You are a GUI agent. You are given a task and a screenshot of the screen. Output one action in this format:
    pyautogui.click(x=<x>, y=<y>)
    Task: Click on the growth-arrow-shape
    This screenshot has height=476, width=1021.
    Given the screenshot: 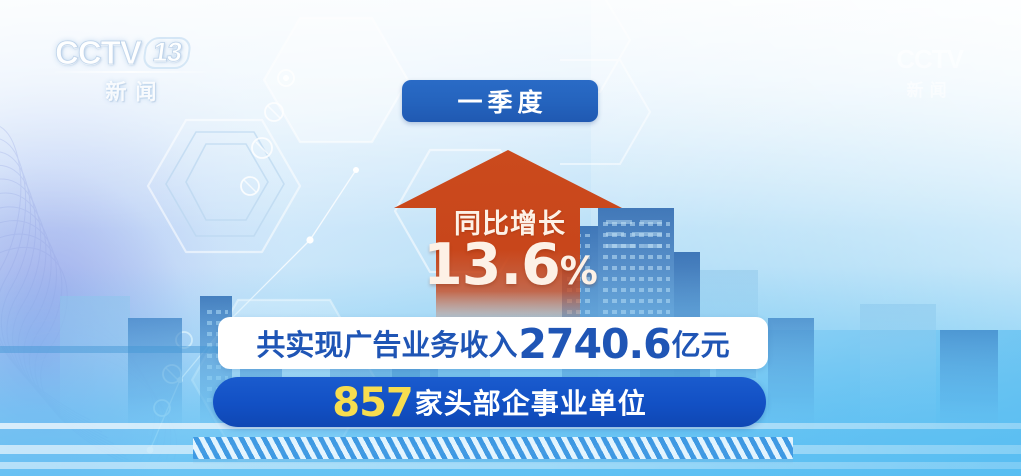 What is the action you would take?
    pyautogui.click(x=508, y=240)
    